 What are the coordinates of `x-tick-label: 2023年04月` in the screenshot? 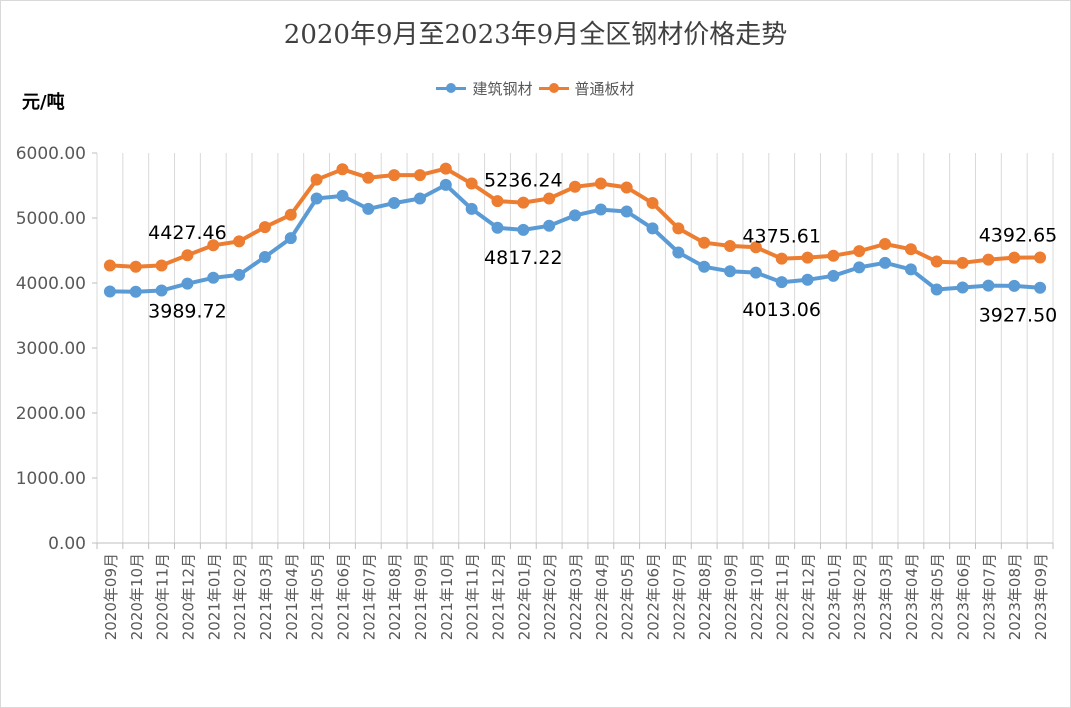 It's located at (912, 596).